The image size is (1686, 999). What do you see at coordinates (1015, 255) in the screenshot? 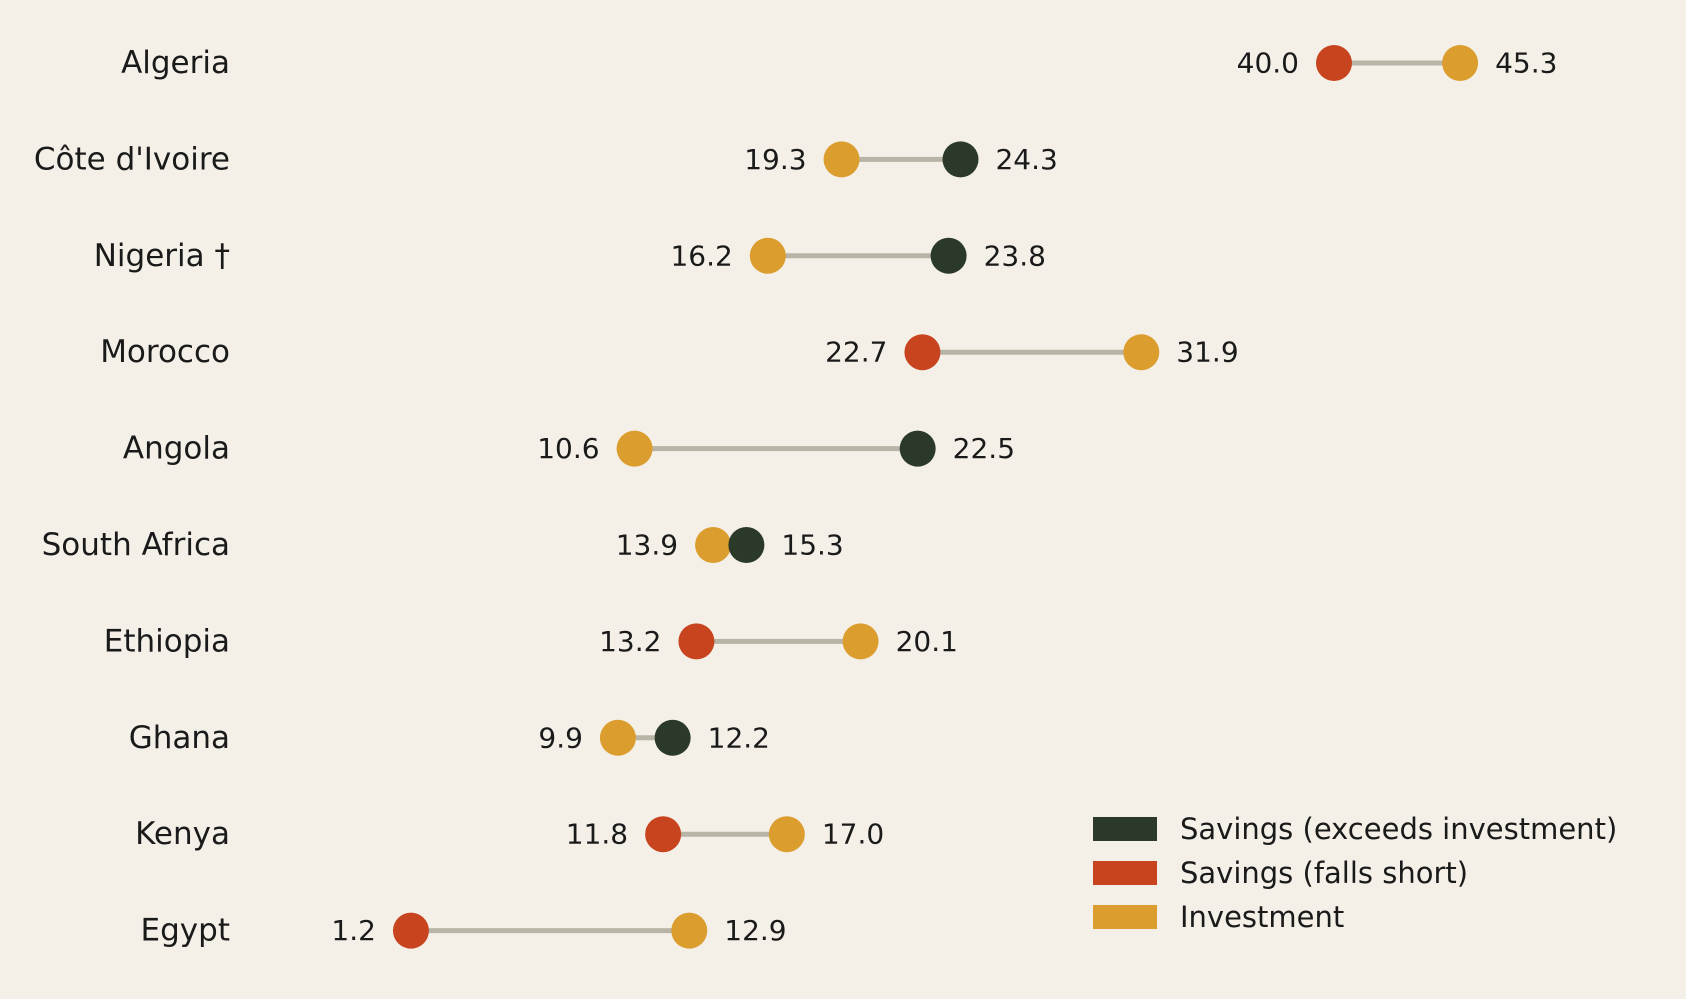
I see `savings-value-label: 23.8` at bounding box center [1015, 255].